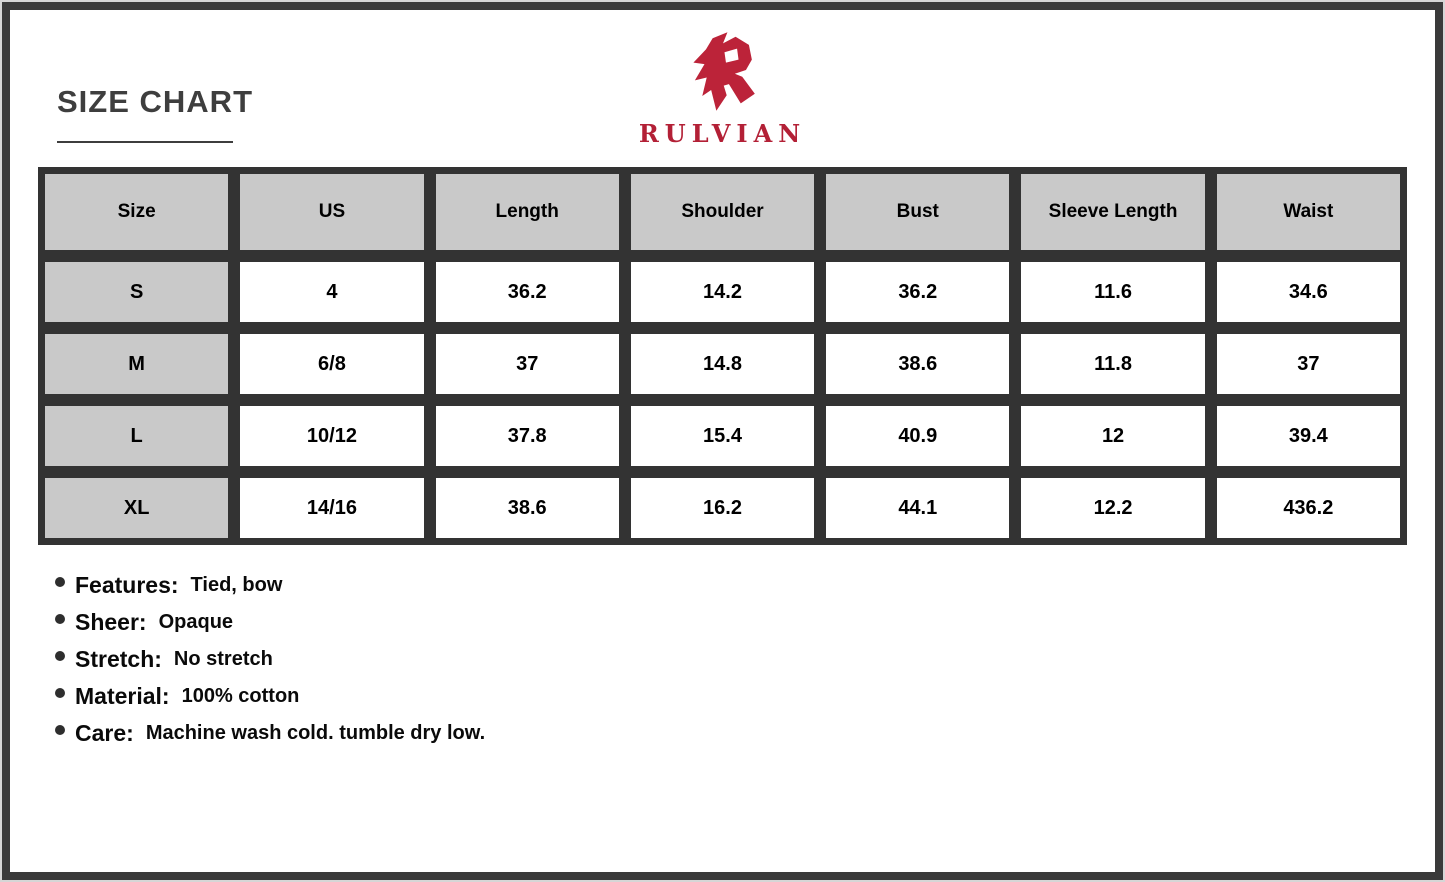 This screenshot has width=1445, height=882. Describe the element at coordinates (223, 659) in the screenshot. I see `detail-value: No stretch` at that location.